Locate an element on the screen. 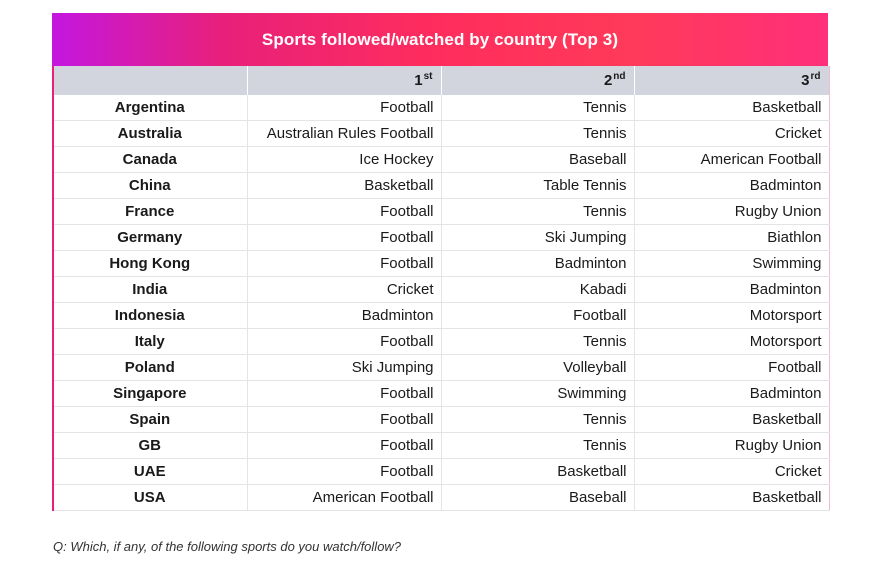  column-header-first: 1st is located at coordinates (344, 80).